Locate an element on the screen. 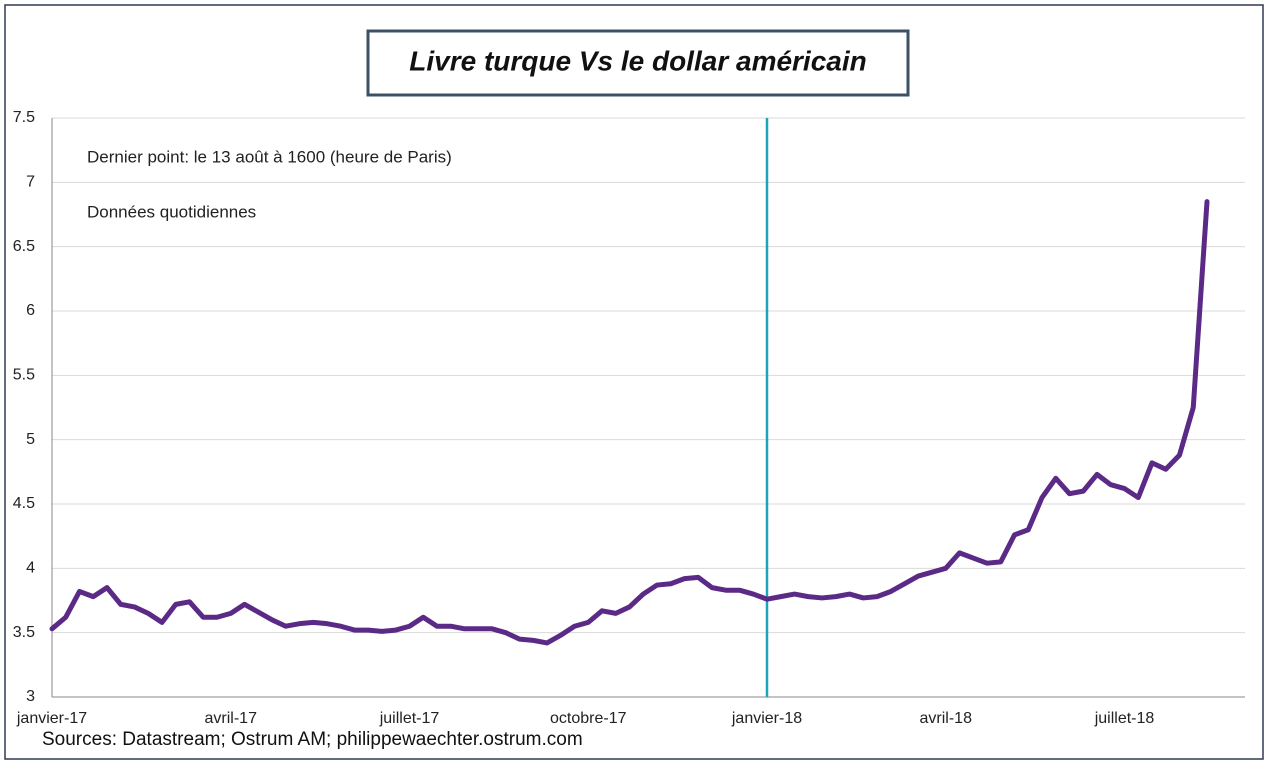 The height and width of the screenshot is (770, 1269). y-tick-label: 4 is located at coordinates (30, 568).